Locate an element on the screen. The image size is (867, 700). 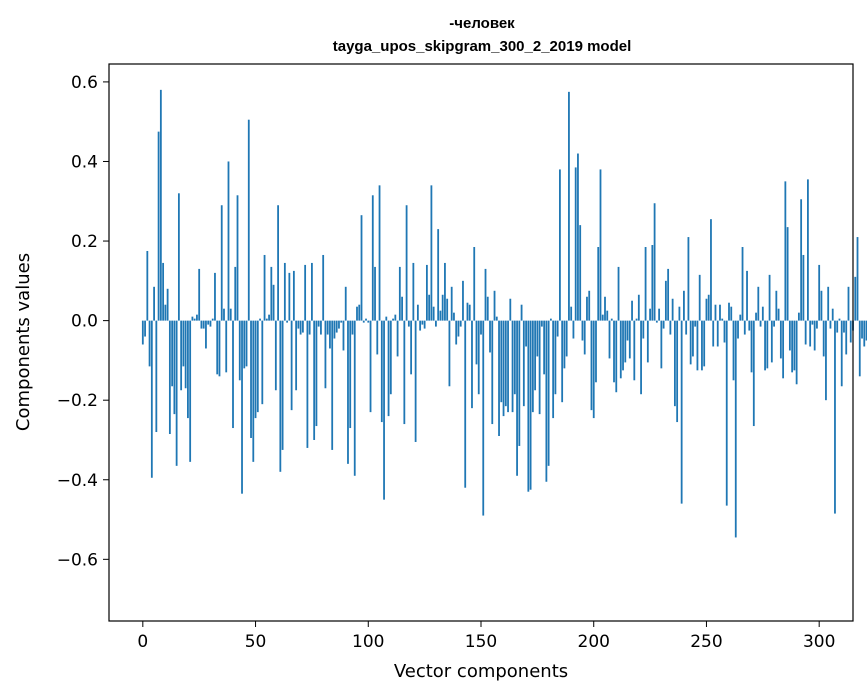
y-tick-label: 0.4 is located at coordinates (84, 162).